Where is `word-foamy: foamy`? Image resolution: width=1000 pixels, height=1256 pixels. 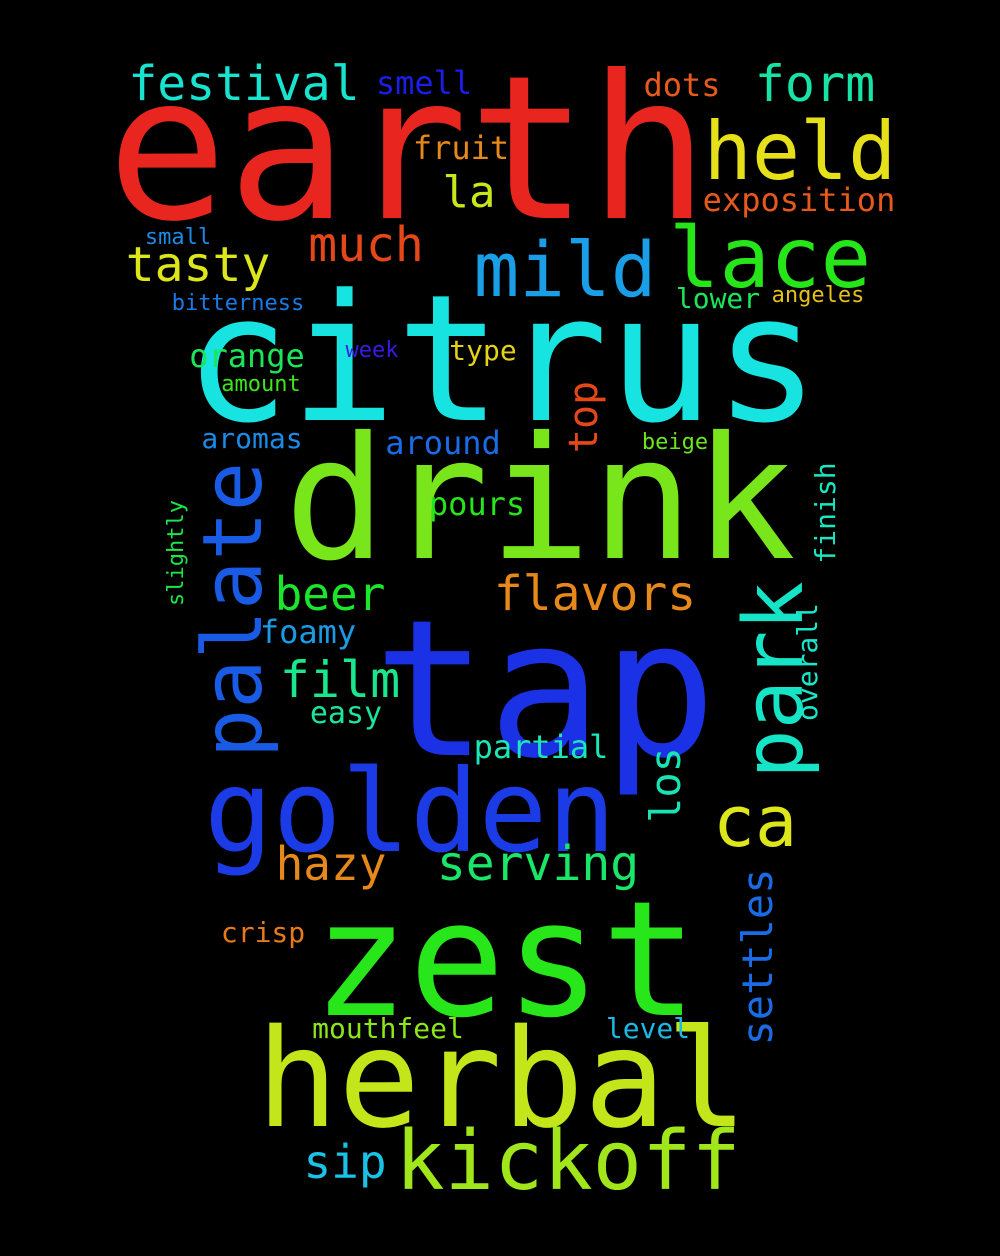 word-foamy: foamy is located at coordinates (308, 632).